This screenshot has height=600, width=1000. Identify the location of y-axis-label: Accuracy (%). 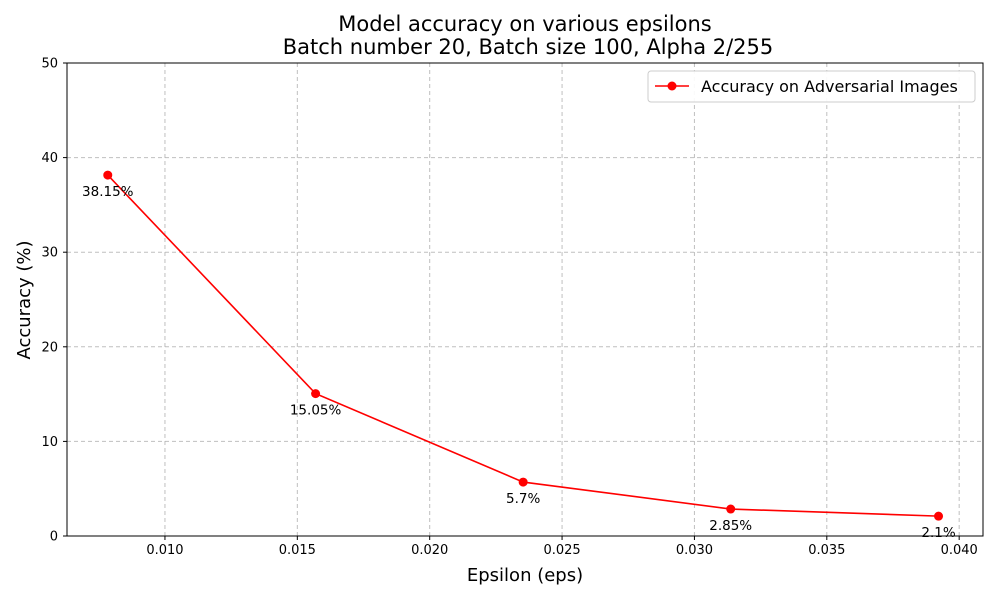
(24, 299).